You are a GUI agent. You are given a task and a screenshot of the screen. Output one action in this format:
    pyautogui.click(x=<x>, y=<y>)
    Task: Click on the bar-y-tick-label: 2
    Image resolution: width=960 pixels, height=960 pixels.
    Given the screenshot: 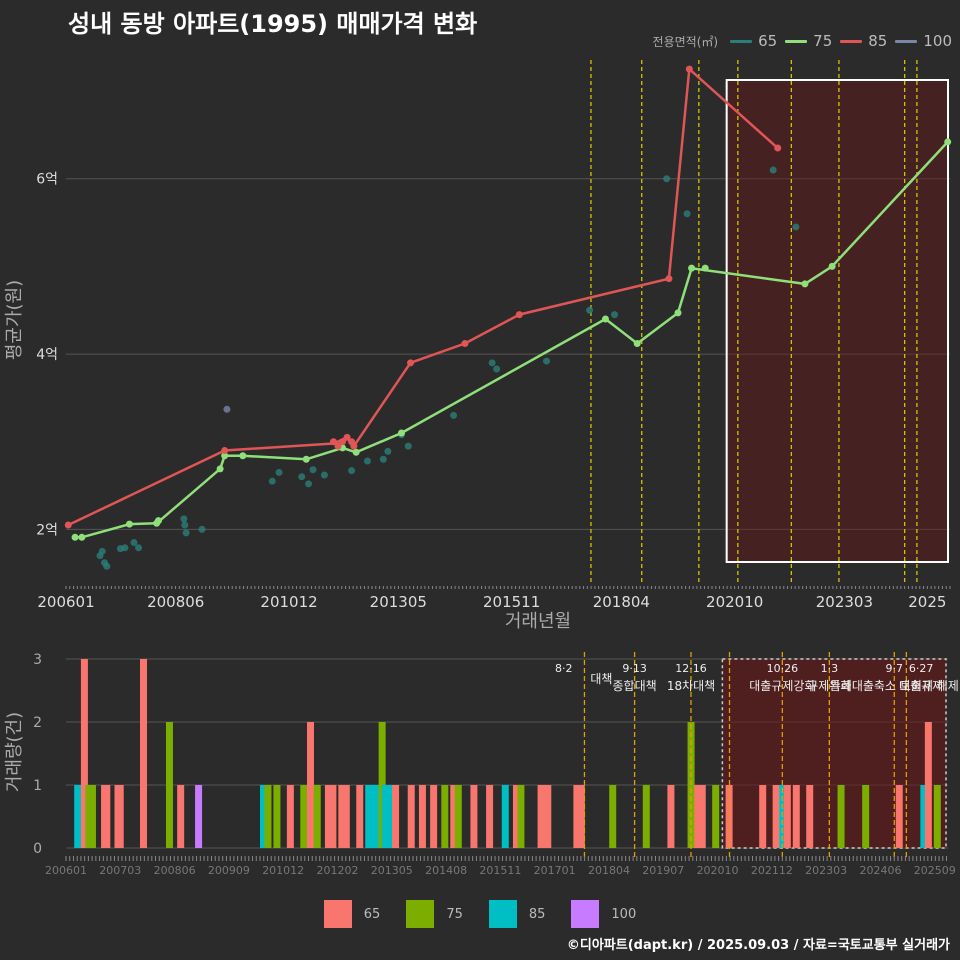 What is the action you would take?
    pyautogui.click(x=37, y=723)
    